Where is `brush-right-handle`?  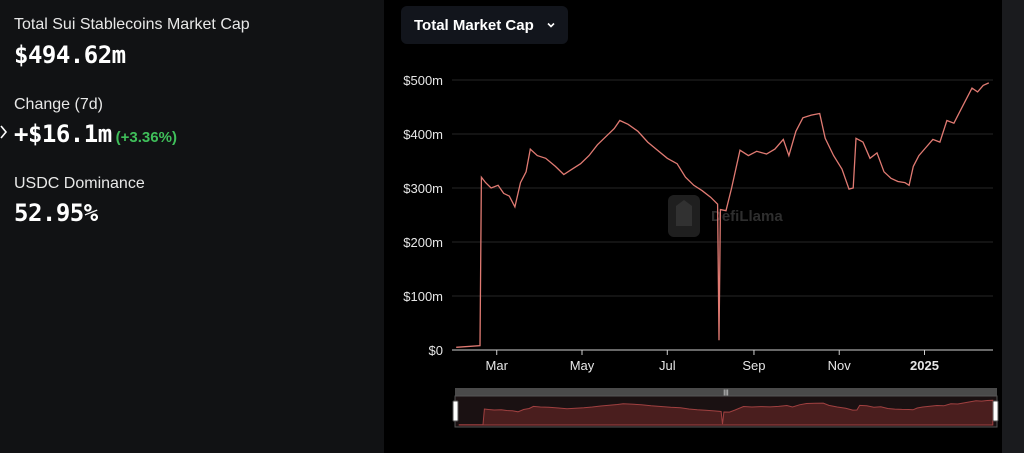
brush-right-handle is located at coordinates (995, 411).